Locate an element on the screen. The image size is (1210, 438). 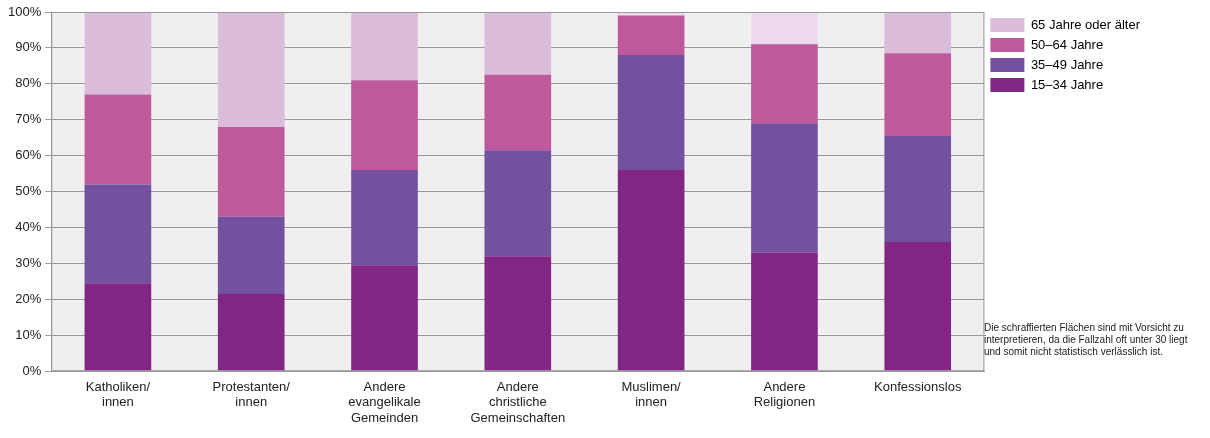
x-tick-label: Katholiken/innen is located at coordinates (118, 394).